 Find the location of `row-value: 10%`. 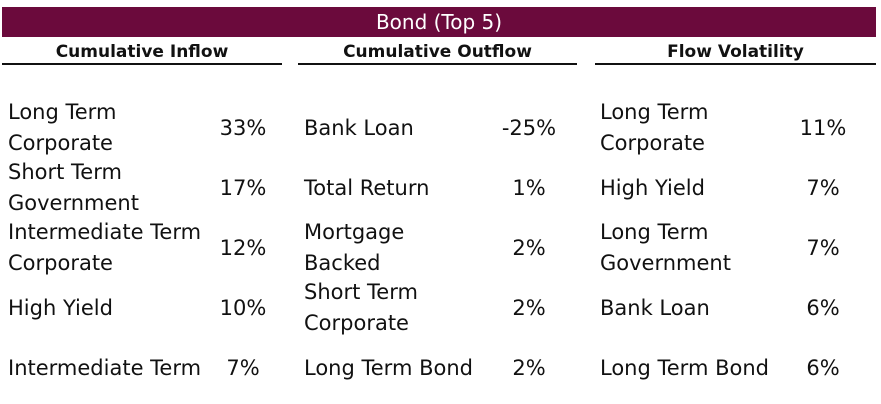

row-value: 10% is located at coordinates (243, 308).